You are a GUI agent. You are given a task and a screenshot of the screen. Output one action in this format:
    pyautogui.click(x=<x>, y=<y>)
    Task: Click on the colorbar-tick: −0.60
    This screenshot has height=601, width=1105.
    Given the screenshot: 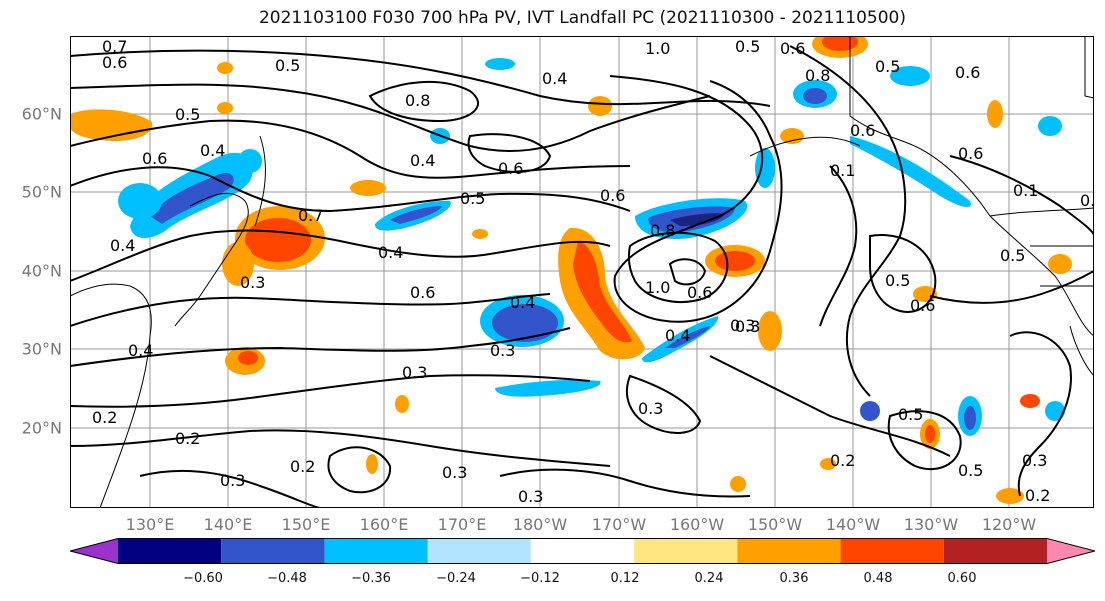 What is the action you would take?
    pyautogui.click(x=203, y=578)
    